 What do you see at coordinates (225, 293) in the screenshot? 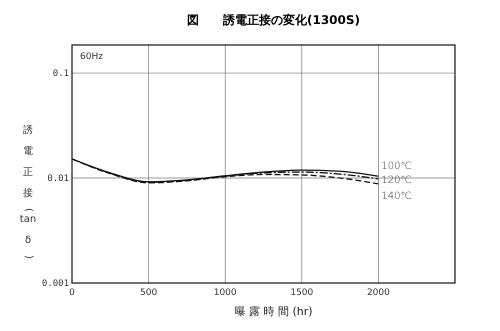
I see `x-tick-label: 1000` at bounding box center [225, 293].